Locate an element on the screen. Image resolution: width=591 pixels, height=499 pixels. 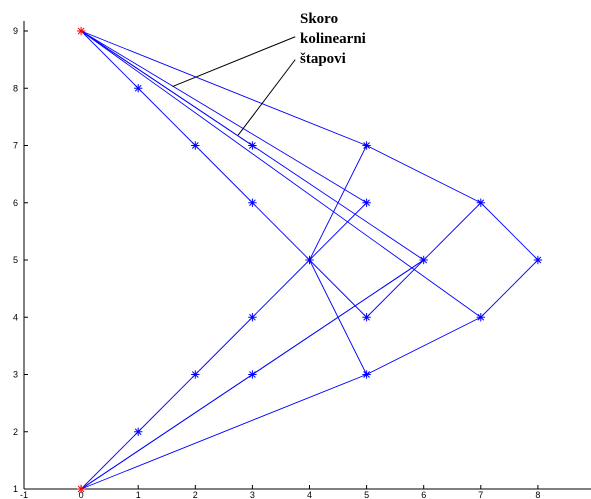
y-tick-label: 2 is located at coordinates (15, 432).